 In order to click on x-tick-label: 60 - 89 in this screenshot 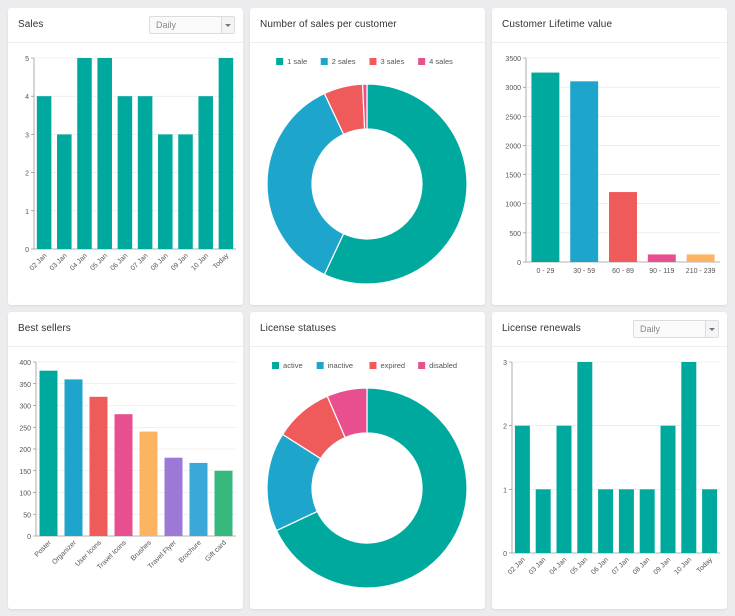, I will do `click(623, 271)`.